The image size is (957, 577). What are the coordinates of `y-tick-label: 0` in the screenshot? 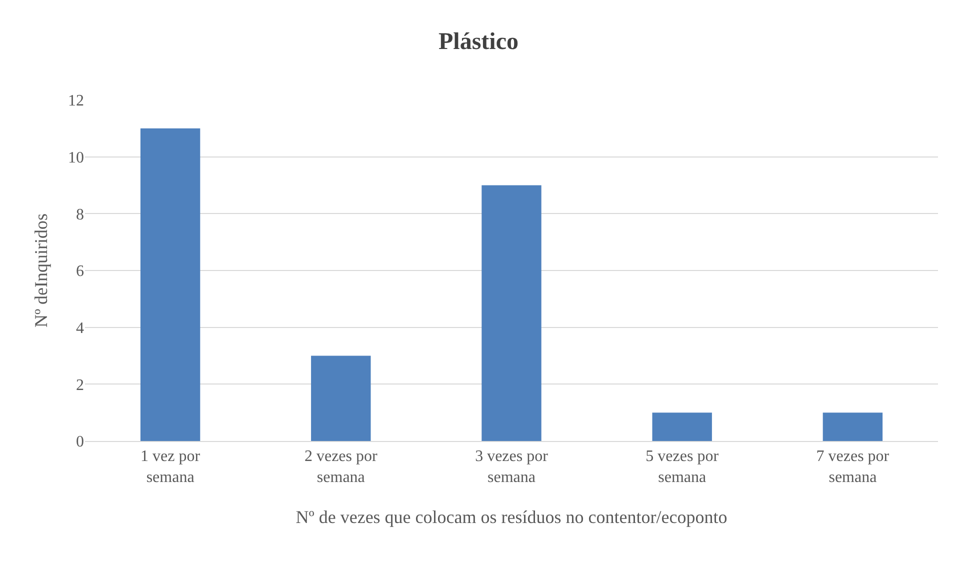 It's located at (80, 442).